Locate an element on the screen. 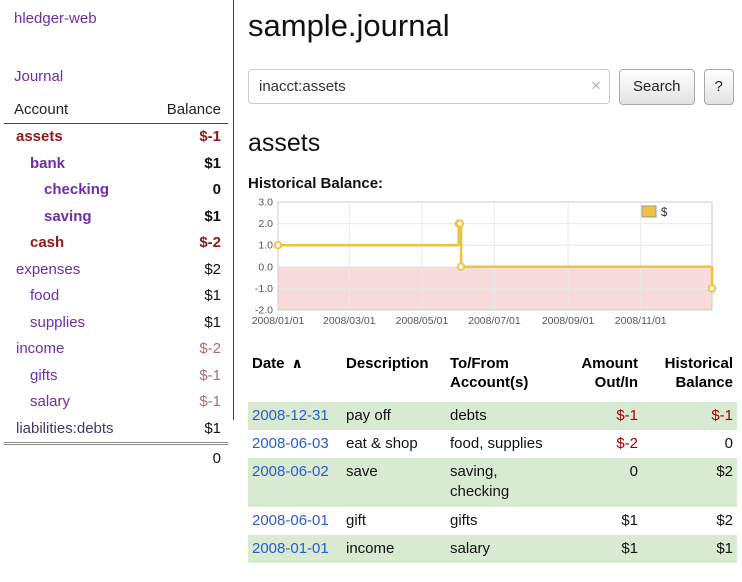 This screenshot has height=582, width=742. register-amount: $-1 is located at coordinates (627, 415).